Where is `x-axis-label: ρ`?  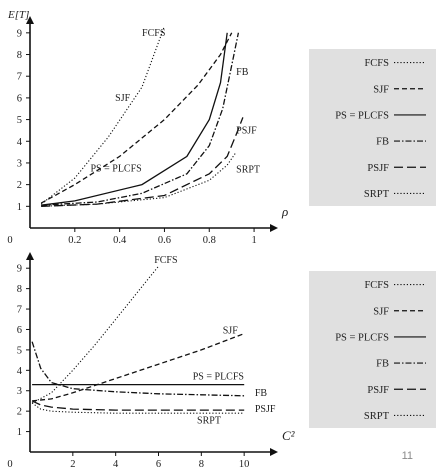
x-axis-label: ρ is located at coordinates (284, 211).